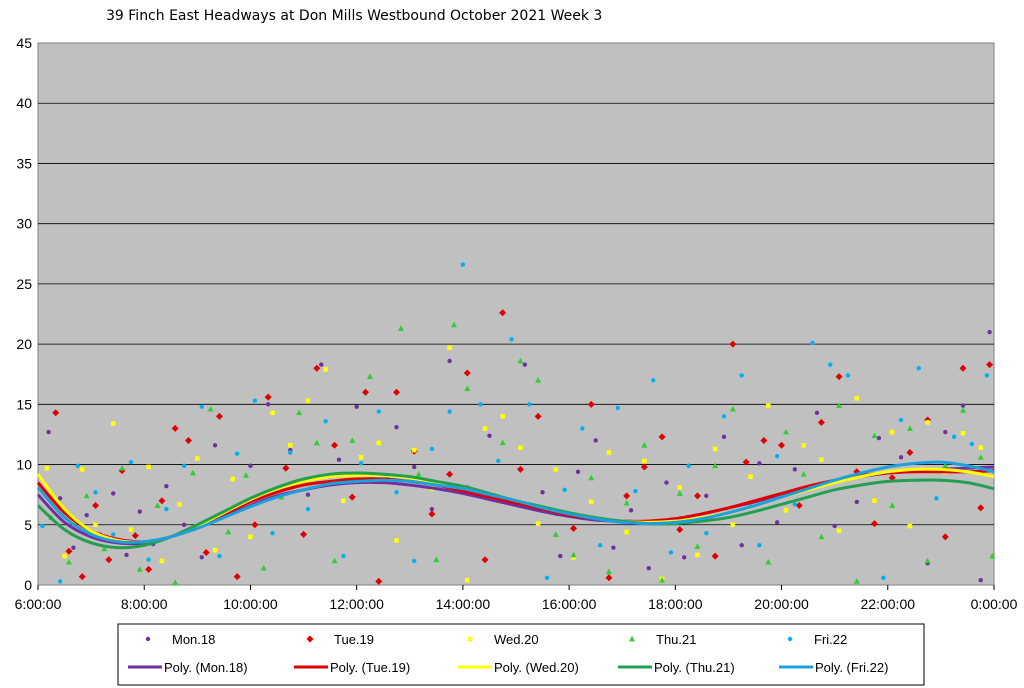  What do you see at coordinates (24, 465) in the screenshot?
I see `y-tick-label: 10` at bounding box center [24, 465].